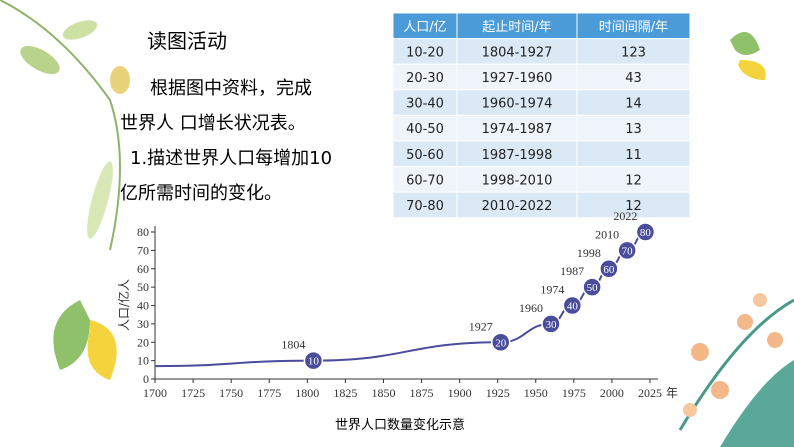 The image size is (794, 447). I want to click on cell-text: 30-40, so click(425, 104).